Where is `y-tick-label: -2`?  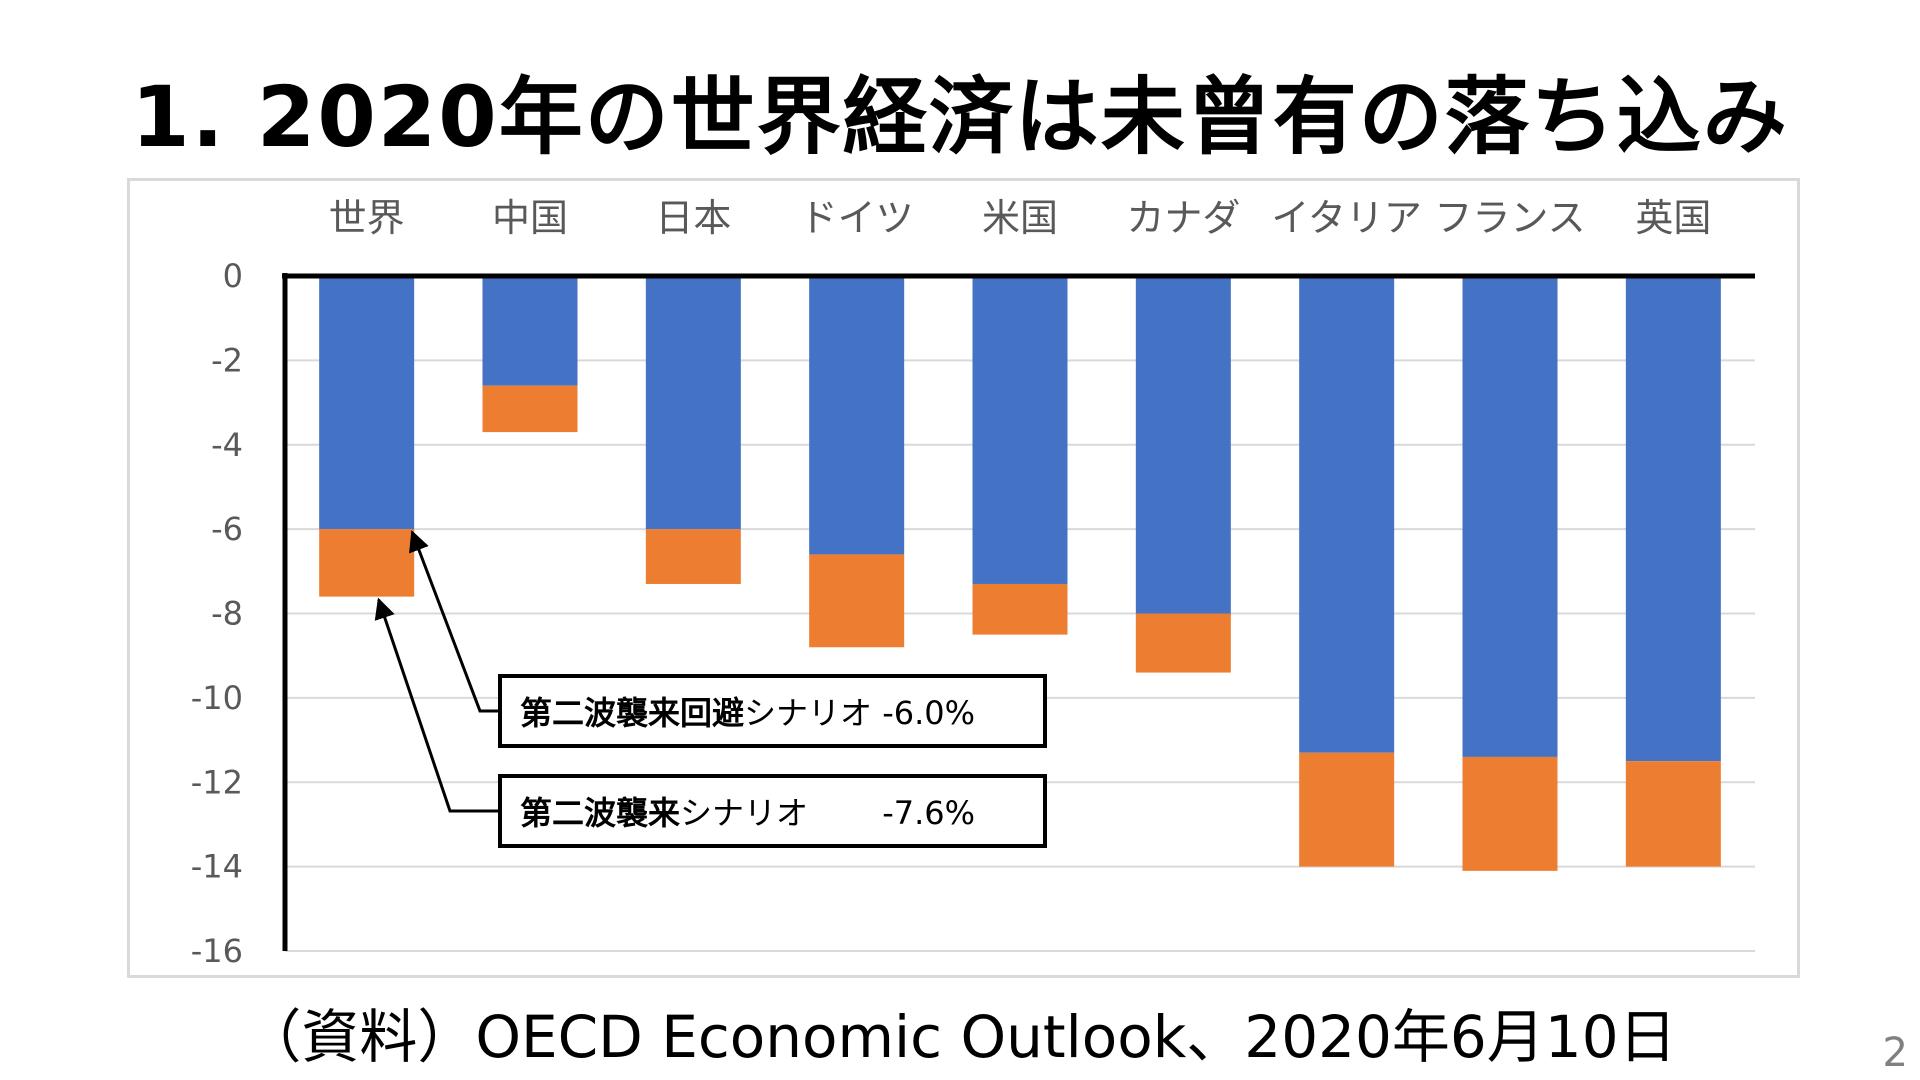
y-tick-label: -2 is located at coordinates (227, 360).